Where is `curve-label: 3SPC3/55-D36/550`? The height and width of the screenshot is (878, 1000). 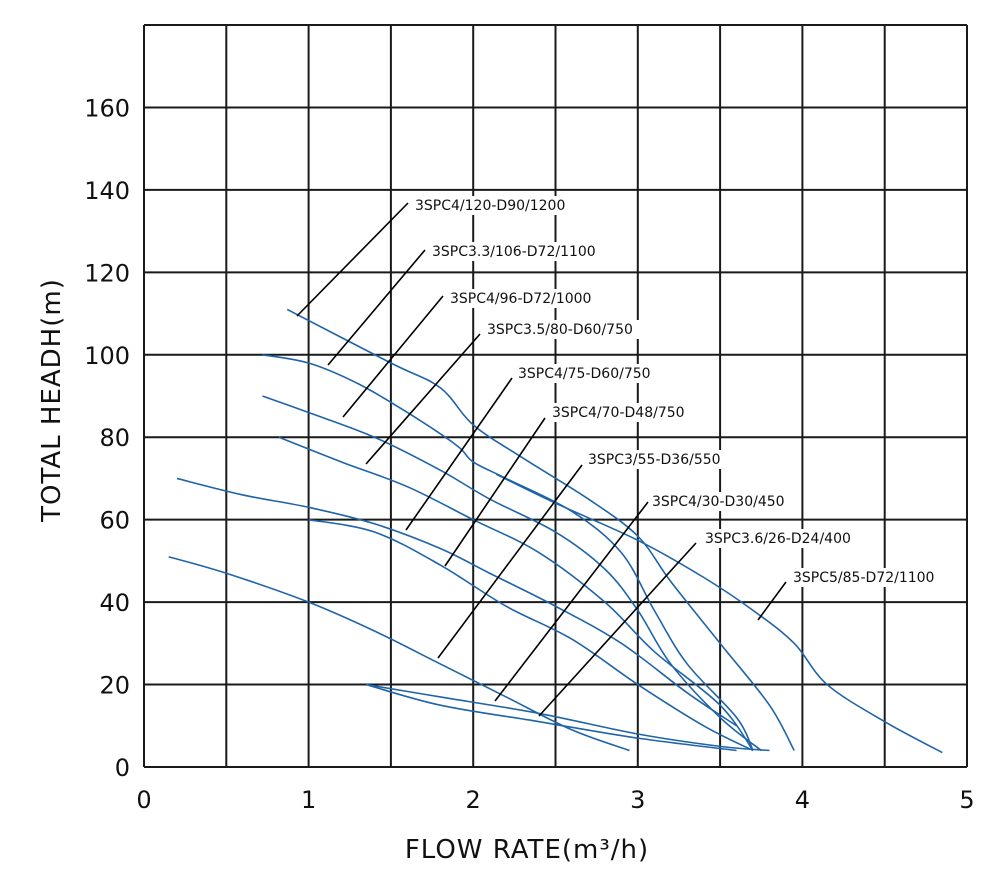 curve-label: 3SPC3/55-D36/550 is located at coordinates (654, 460).